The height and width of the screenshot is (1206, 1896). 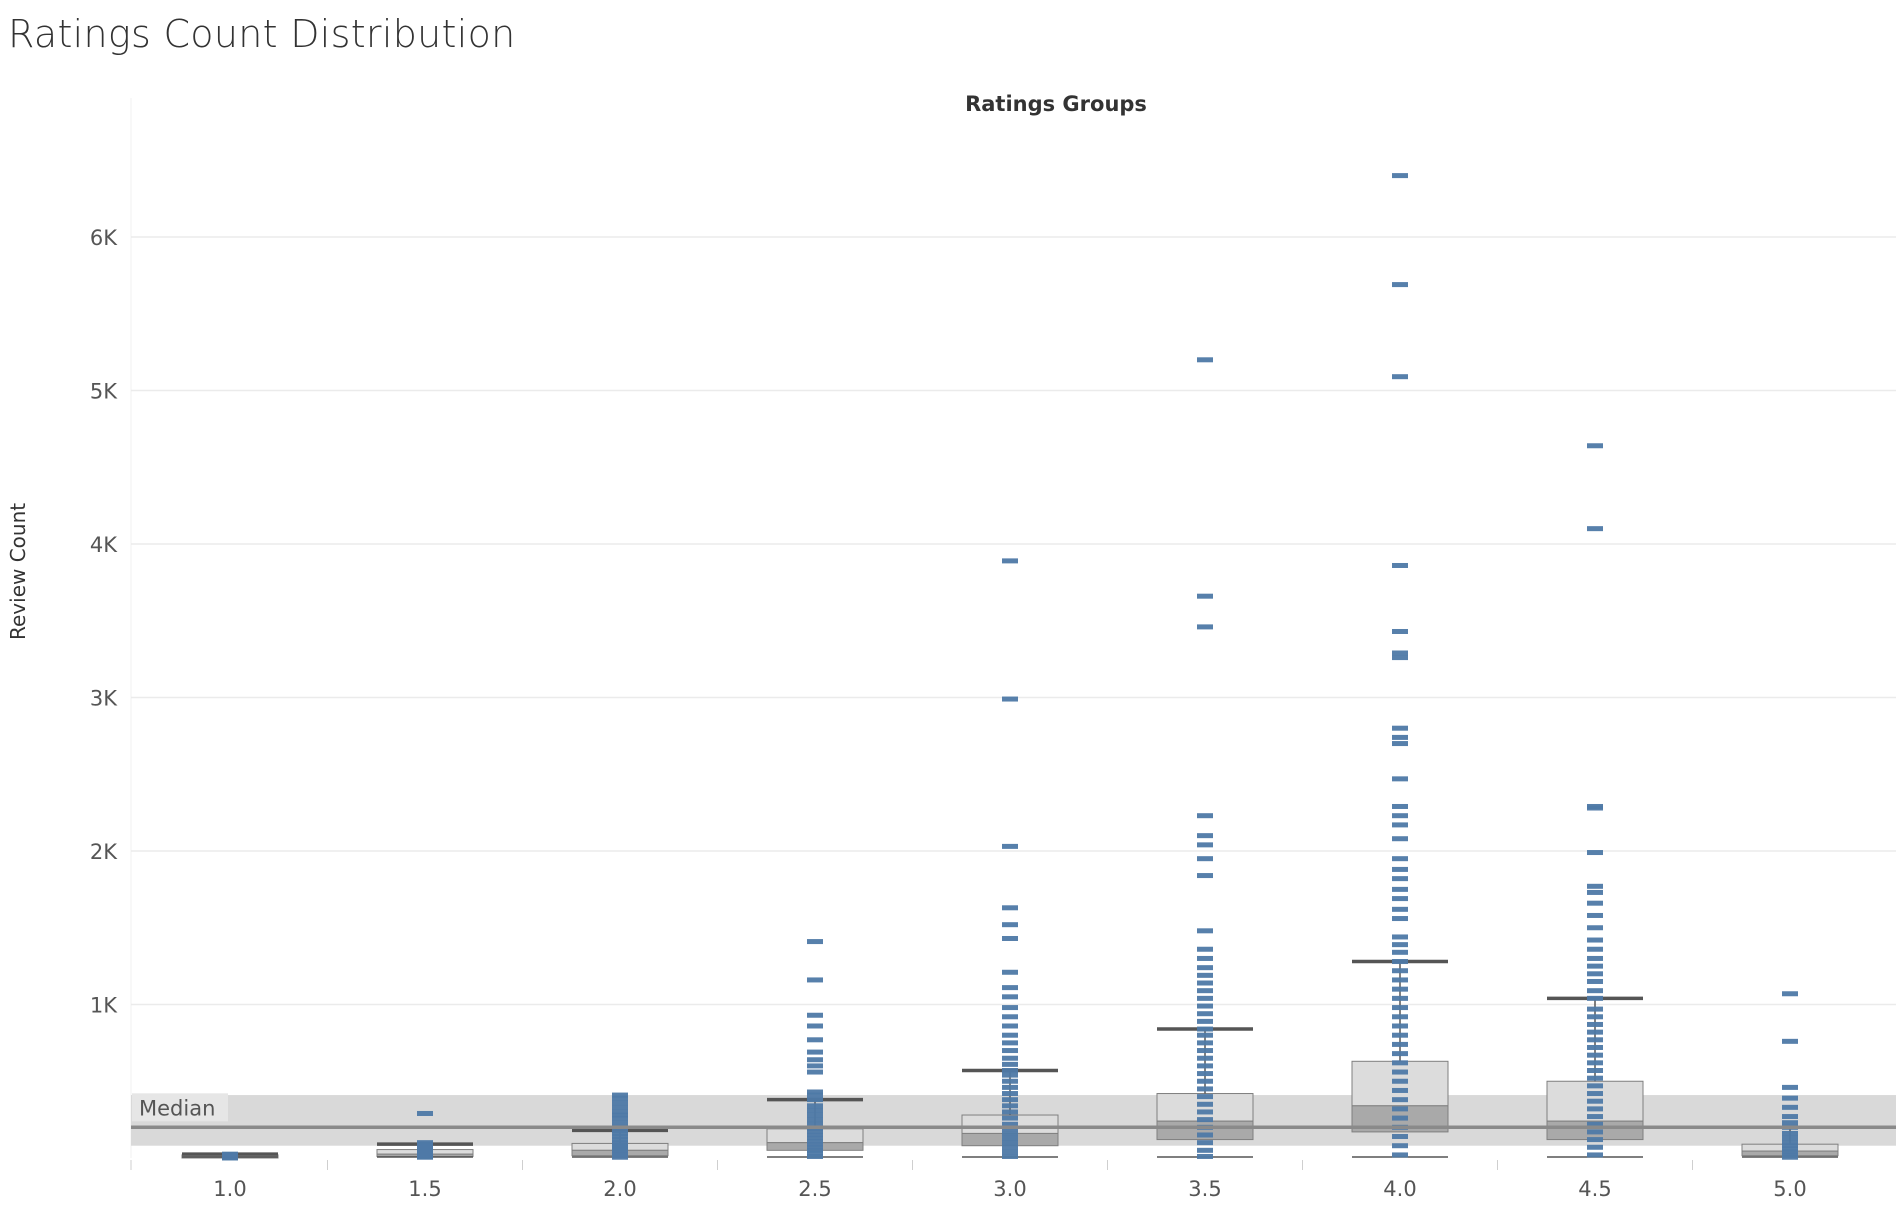 I want to click on mark-3.0-5, so click(x=1010, y=1133).